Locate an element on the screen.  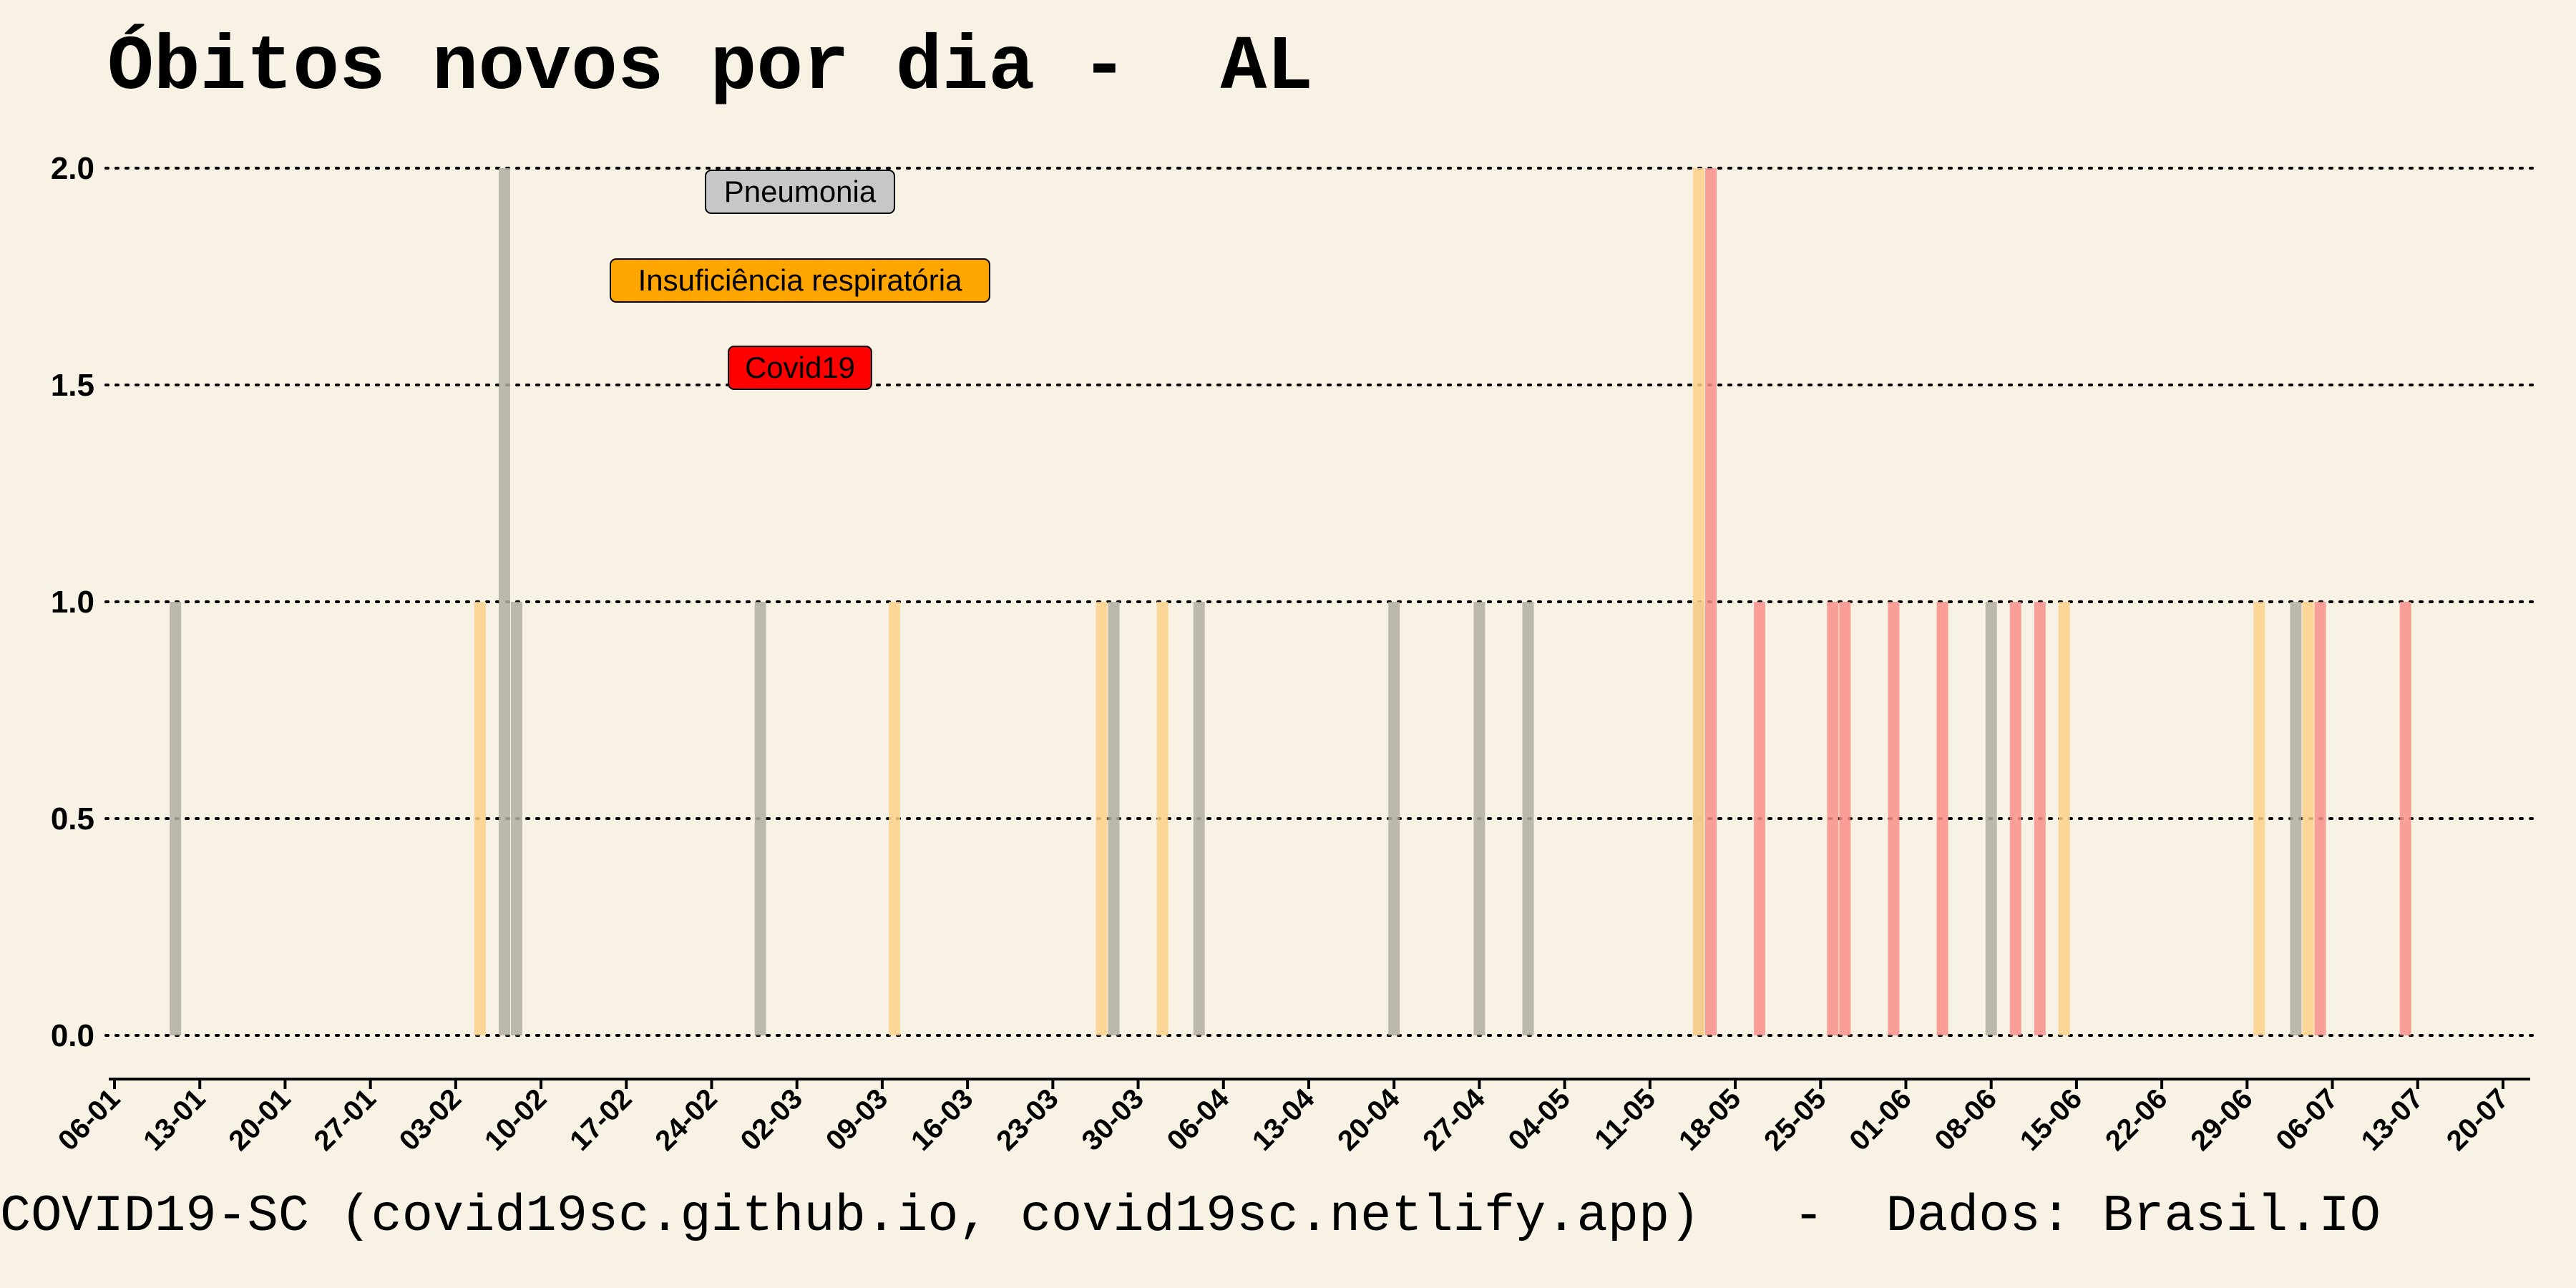
x-tick-label: 24-02 is located at coordinates (686, 1119).